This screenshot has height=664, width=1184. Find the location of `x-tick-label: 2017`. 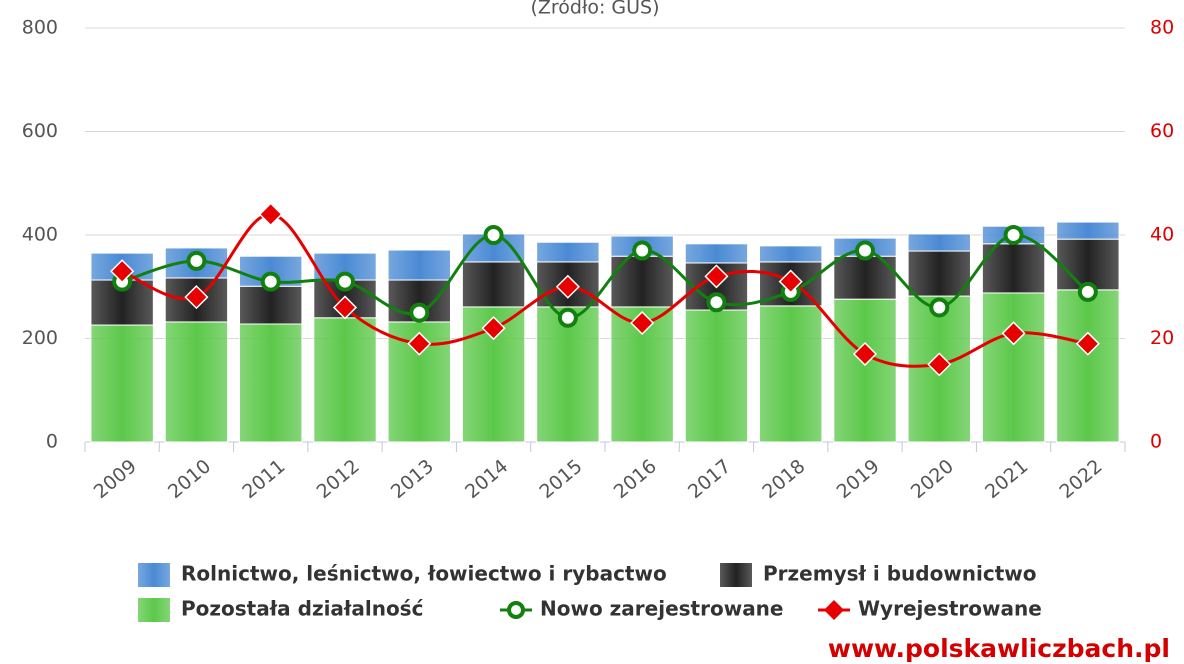

x-tick-label: 2017 is located at coordinates (709, 479).